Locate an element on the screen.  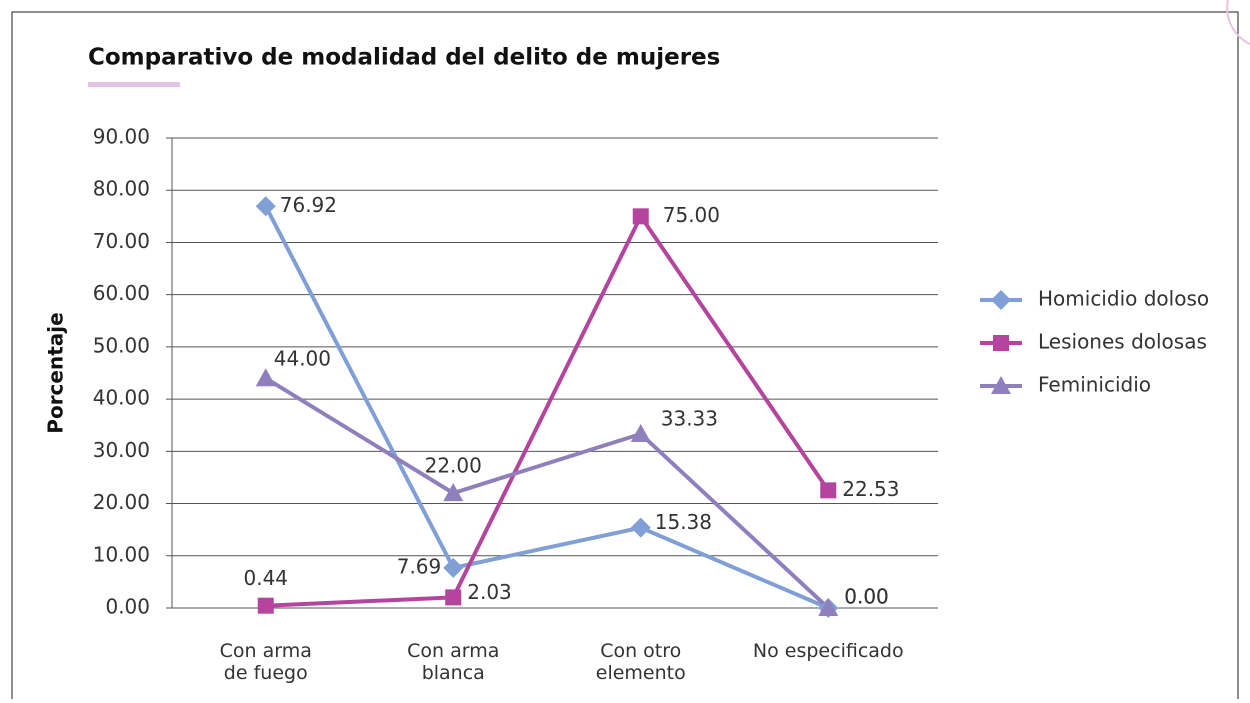
data-label: 0.00 is located at coordinates (866, 597).